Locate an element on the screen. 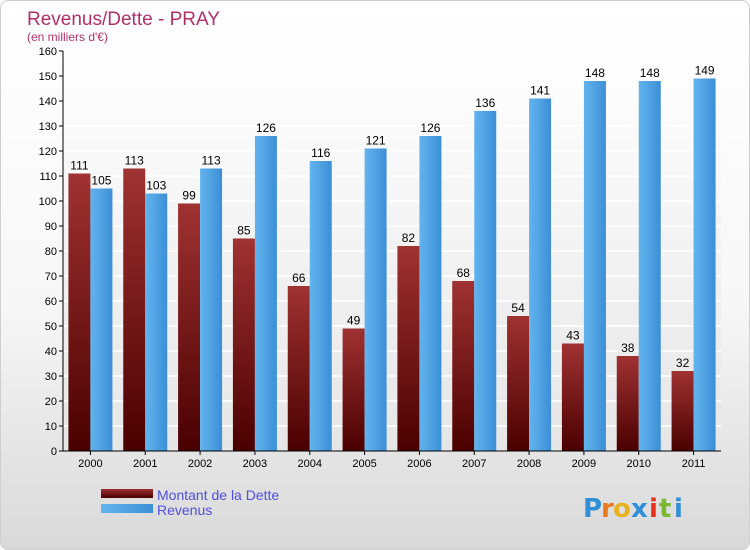  y-axis: 0 10 20 30 40 50 60 70 80 90 100 110 120 130 140 150 160 is located at coordinates (51, 252).